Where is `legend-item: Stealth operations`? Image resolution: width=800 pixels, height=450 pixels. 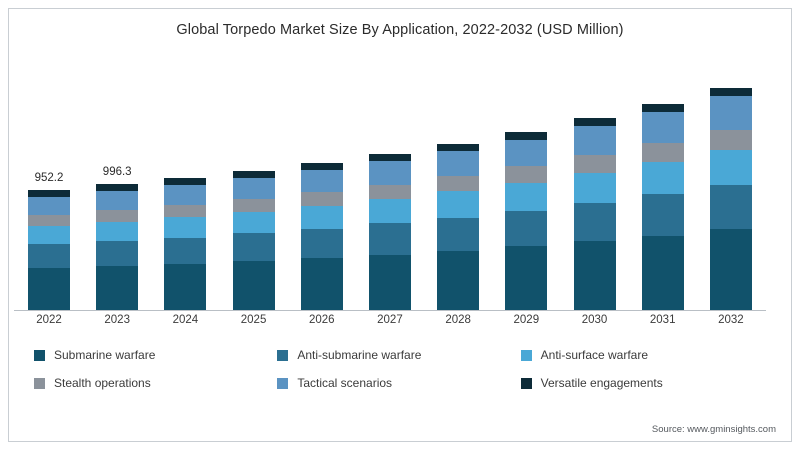 legend-item: Stealth operations is located at coordinates (155, 383).